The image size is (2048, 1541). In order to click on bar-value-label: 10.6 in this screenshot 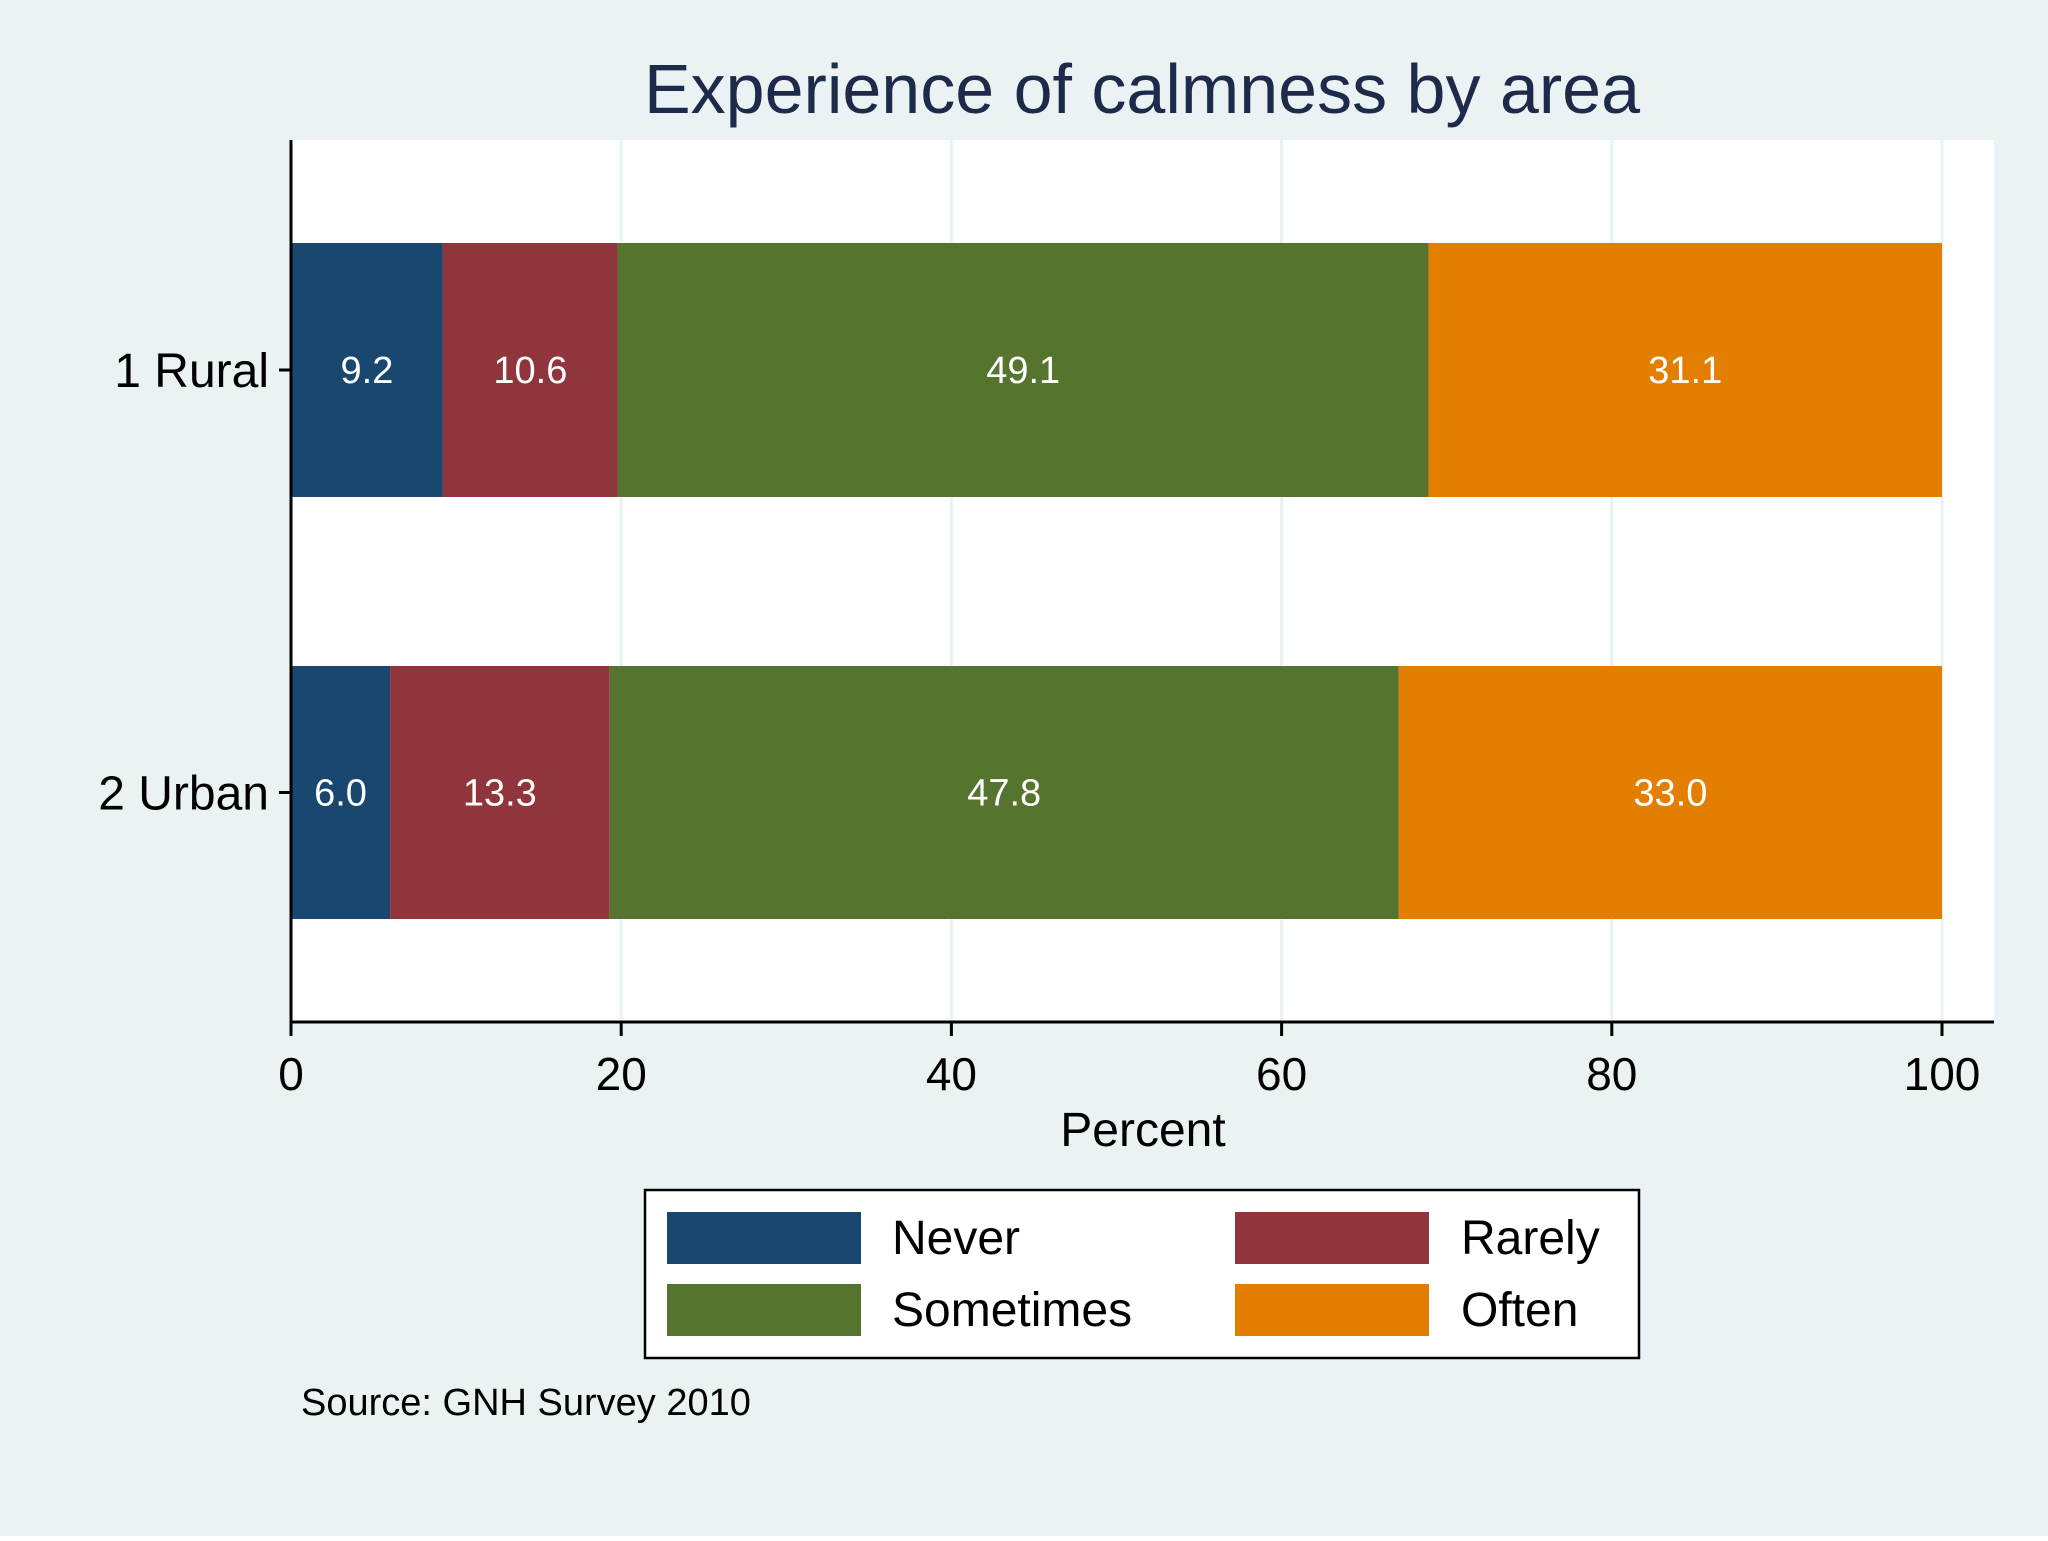, I will do `click(530, 371)`.